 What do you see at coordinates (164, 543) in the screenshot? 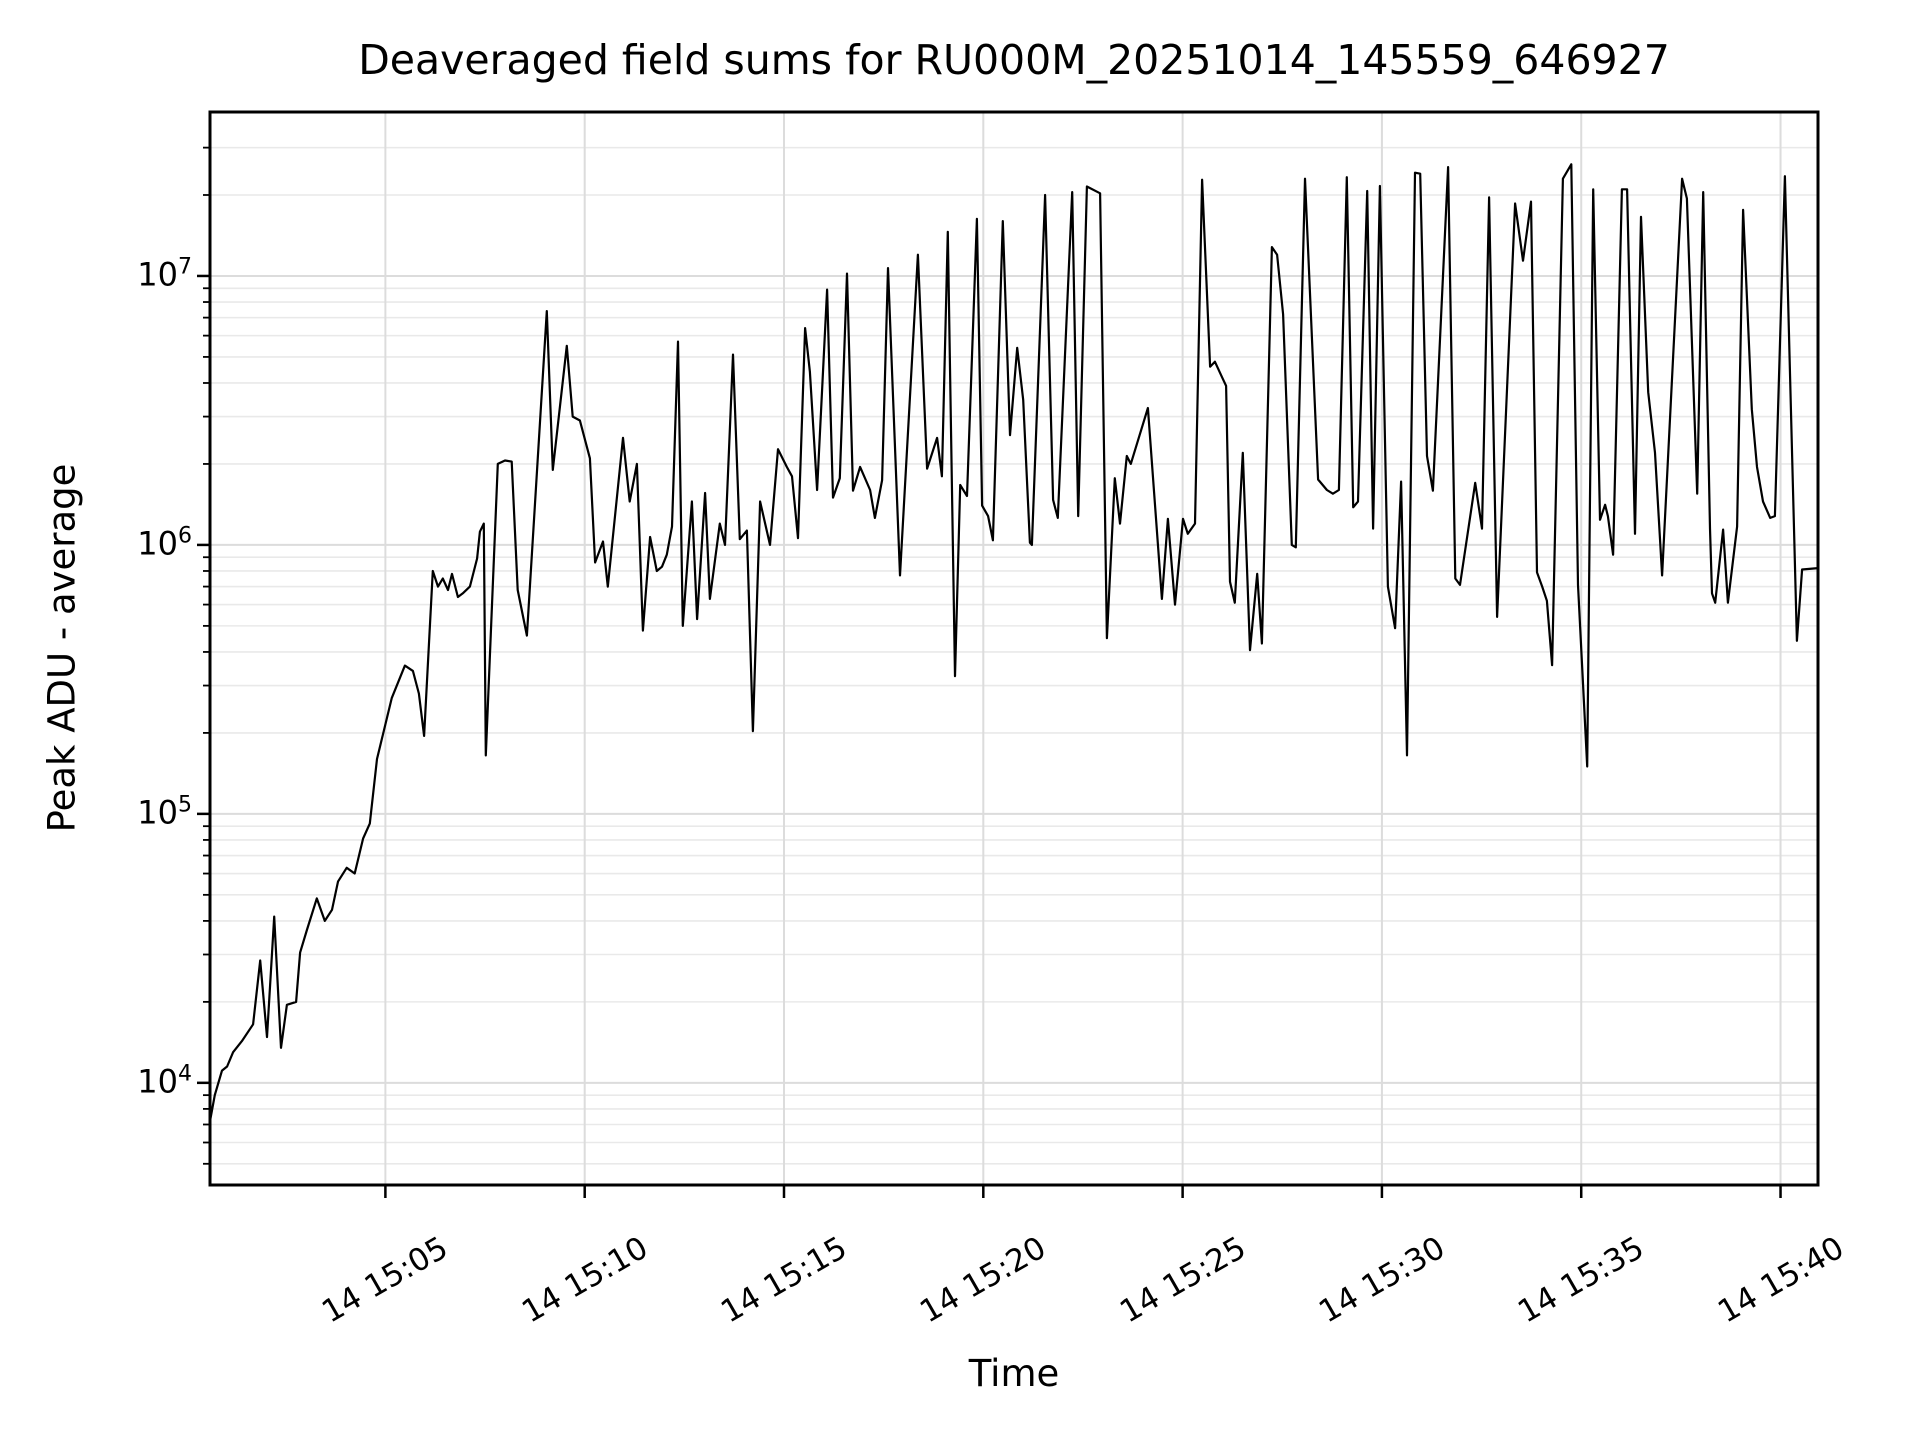
I see `y-tick-label: 106` at bounding box center [164, 543].